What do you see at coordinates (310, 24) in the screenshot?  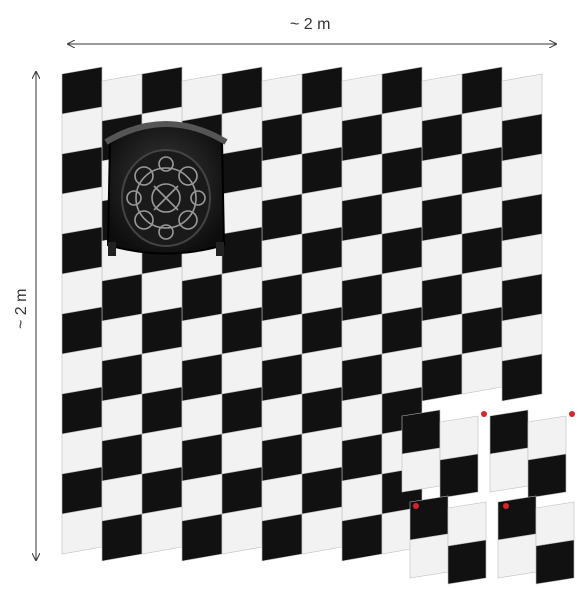 I see `width-label: ~ 2 m` at bounding box center [310, 24].